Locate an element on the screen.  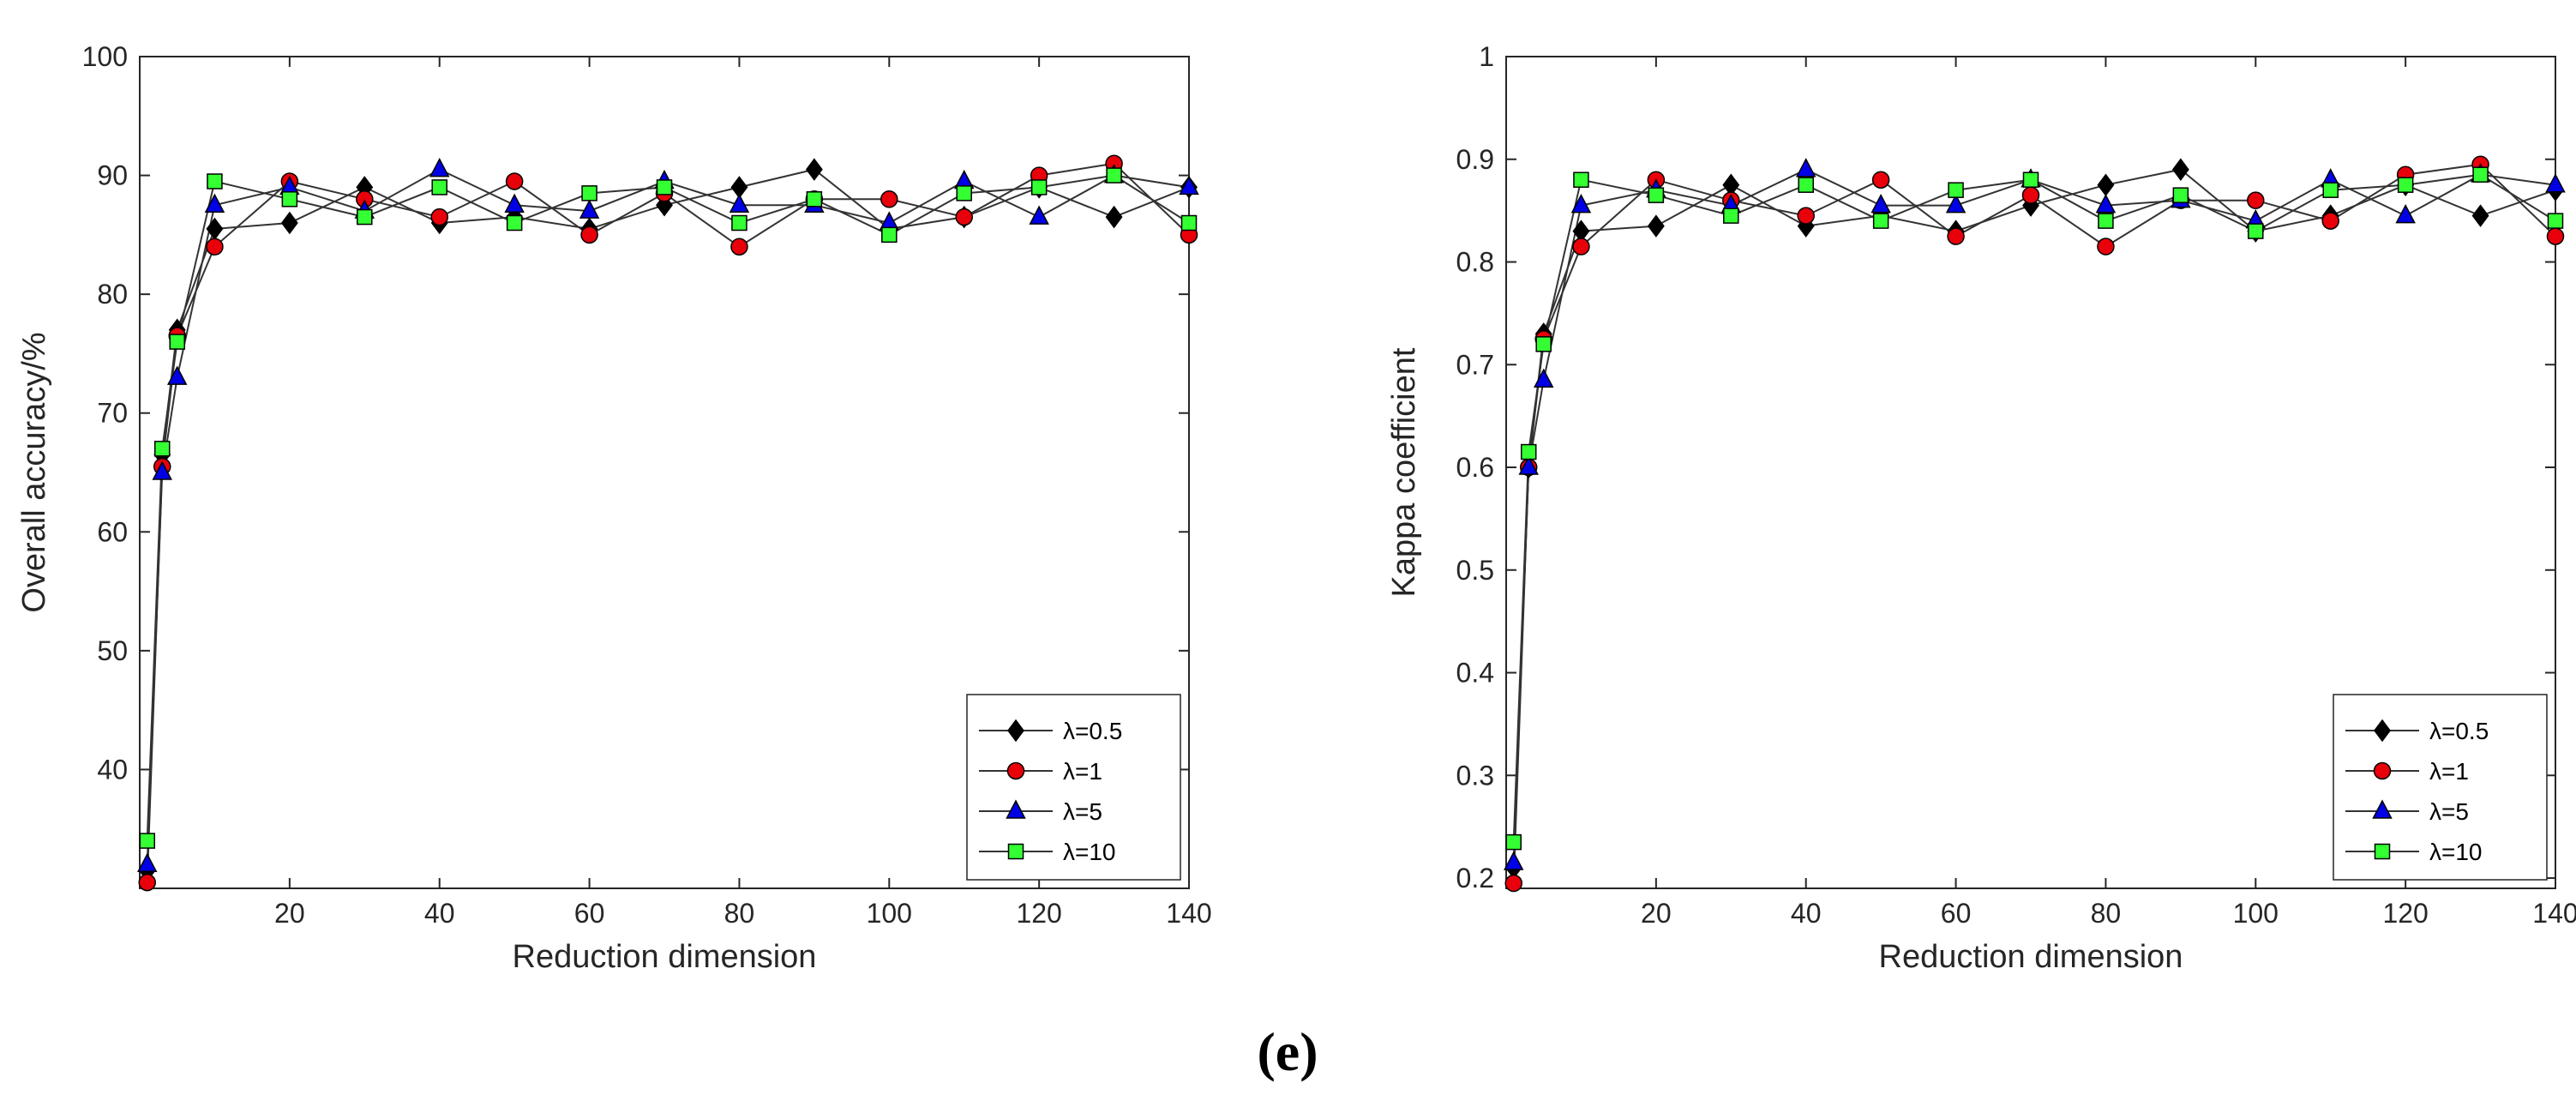
kappa-y-tick-label: 0.5 is located at coordinates (1475, 571).